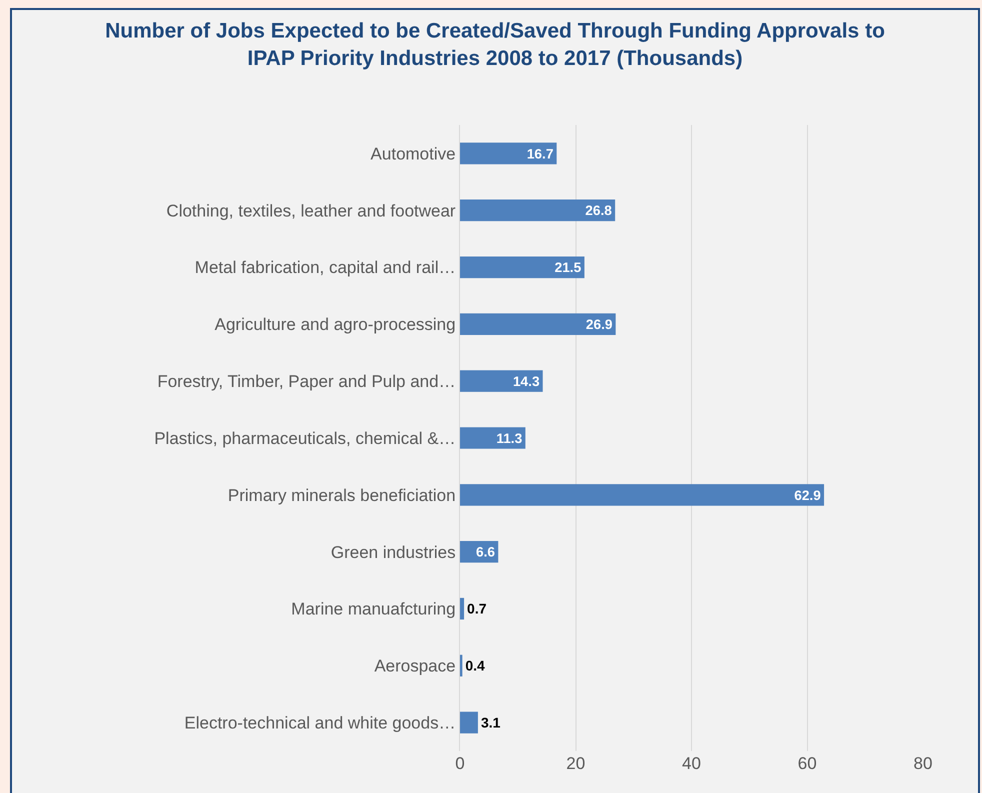 Image resolution: width=982 pixels, height=793 pixels. Describe the element at coordinates (393, 552) in the screenshot. I see `y-tick-label: Green industries` at that location.